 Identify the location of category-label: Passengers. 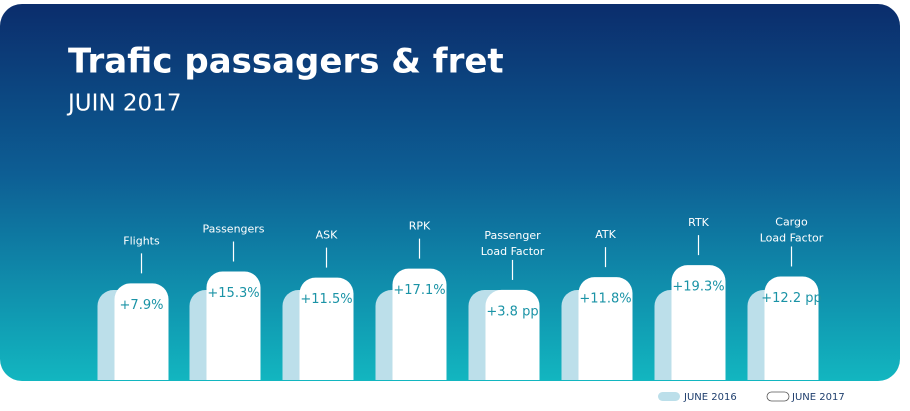
(233, 229).